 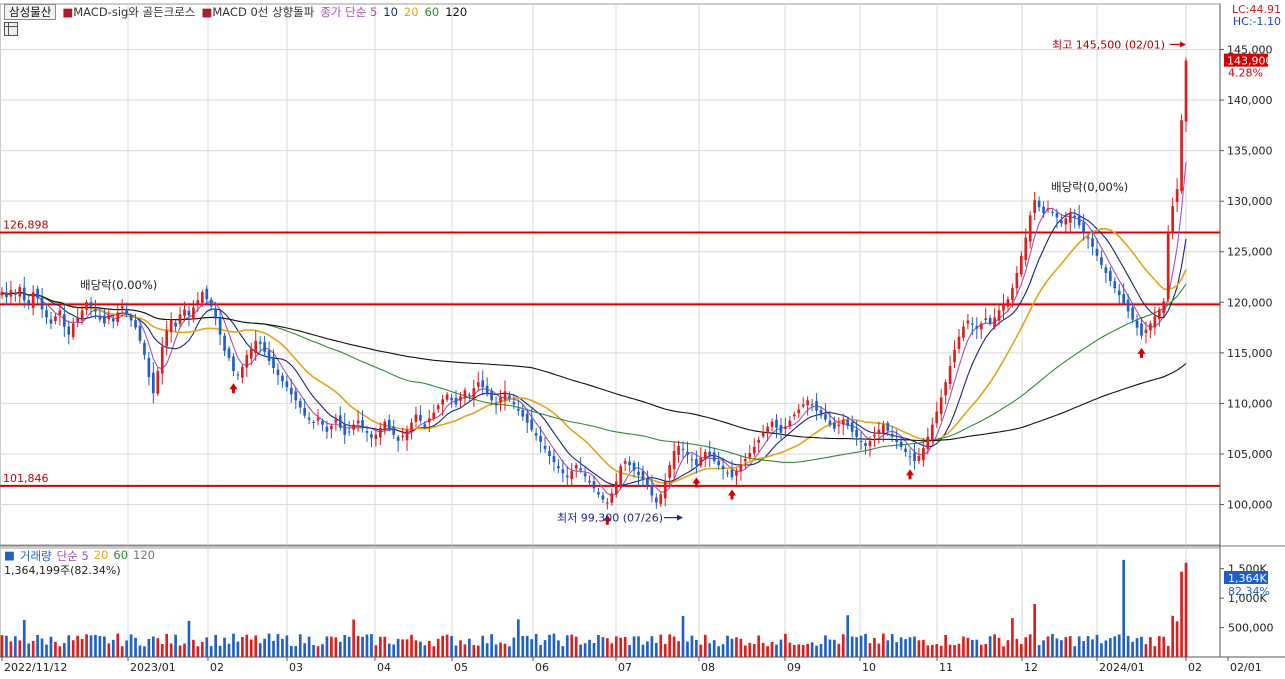 I want to click on ma-legend-20: 20, so click(x=411, y=12).